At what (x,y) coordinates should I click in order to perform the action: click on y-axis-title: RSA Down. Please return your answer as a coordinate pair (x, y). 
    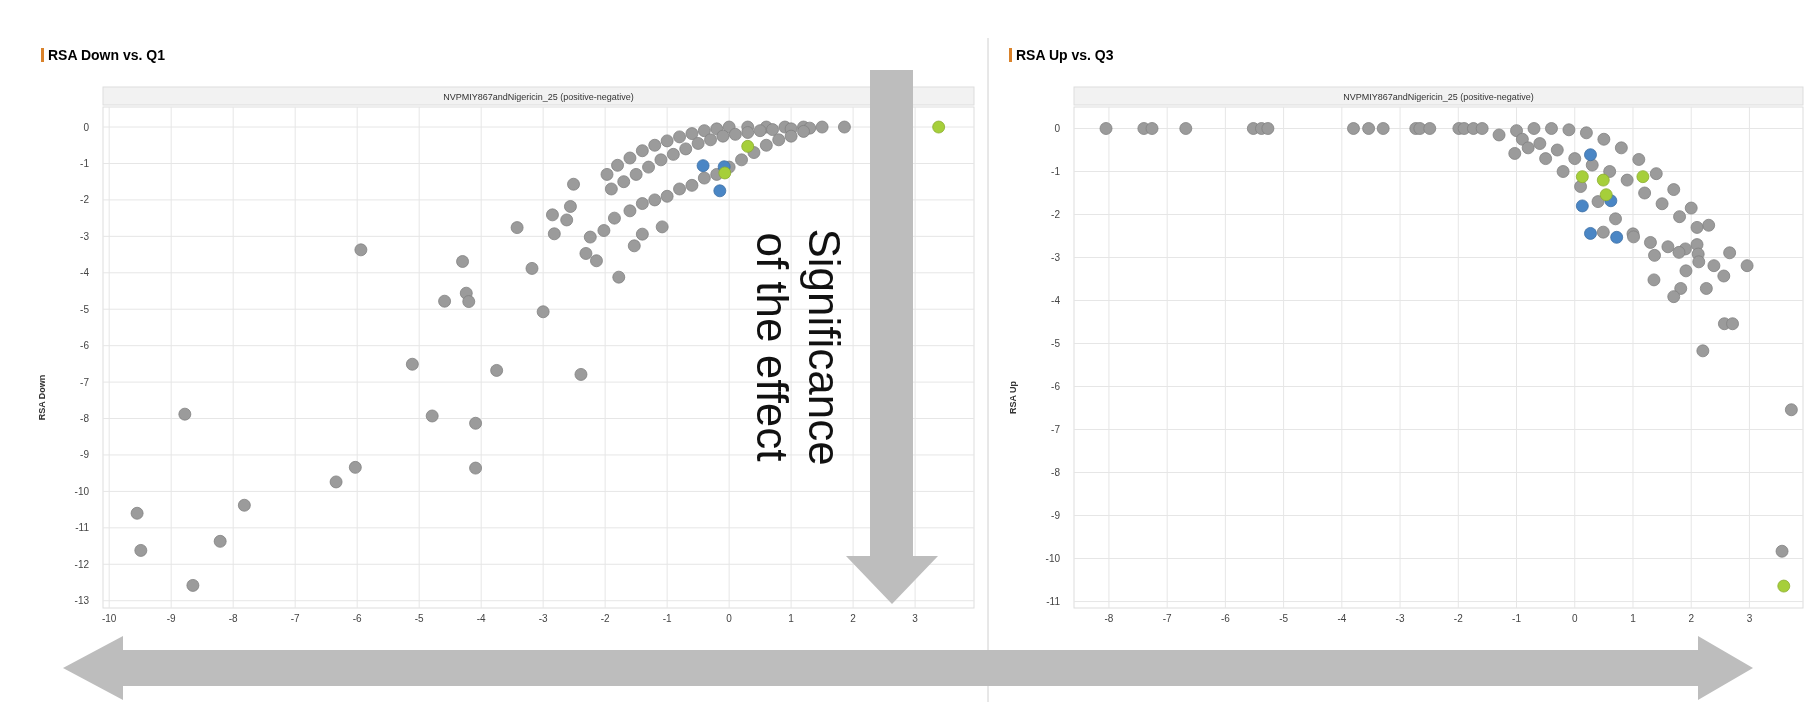
    Looking at the image, I should click on (42, 397).